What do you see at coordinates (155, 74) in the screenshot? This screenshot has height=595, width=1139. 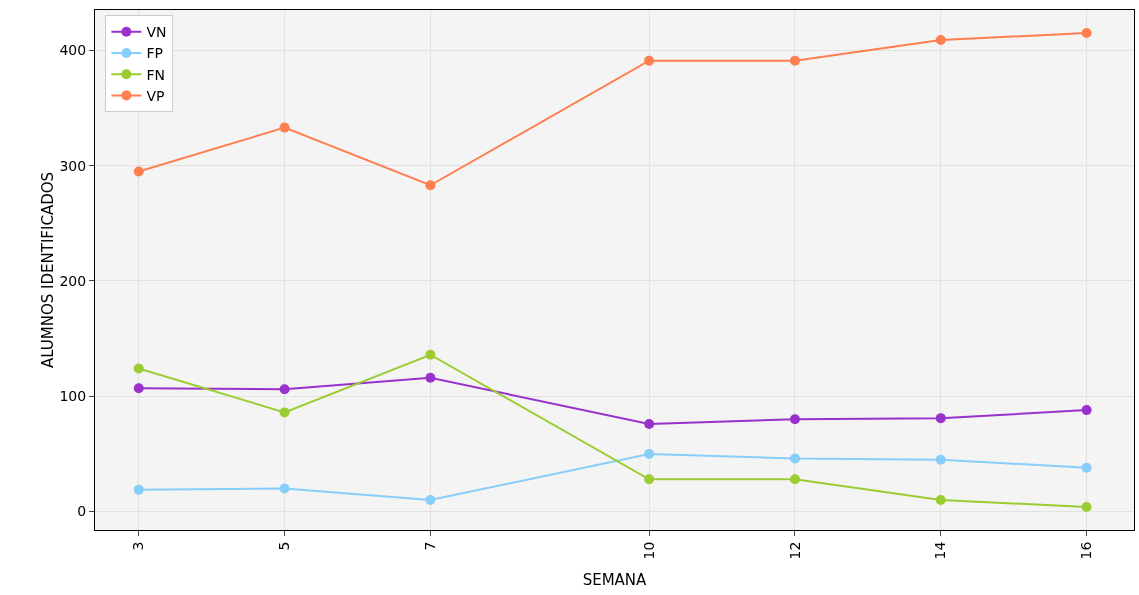 I see `legend-label: FN` at bounding box center [155, 74].